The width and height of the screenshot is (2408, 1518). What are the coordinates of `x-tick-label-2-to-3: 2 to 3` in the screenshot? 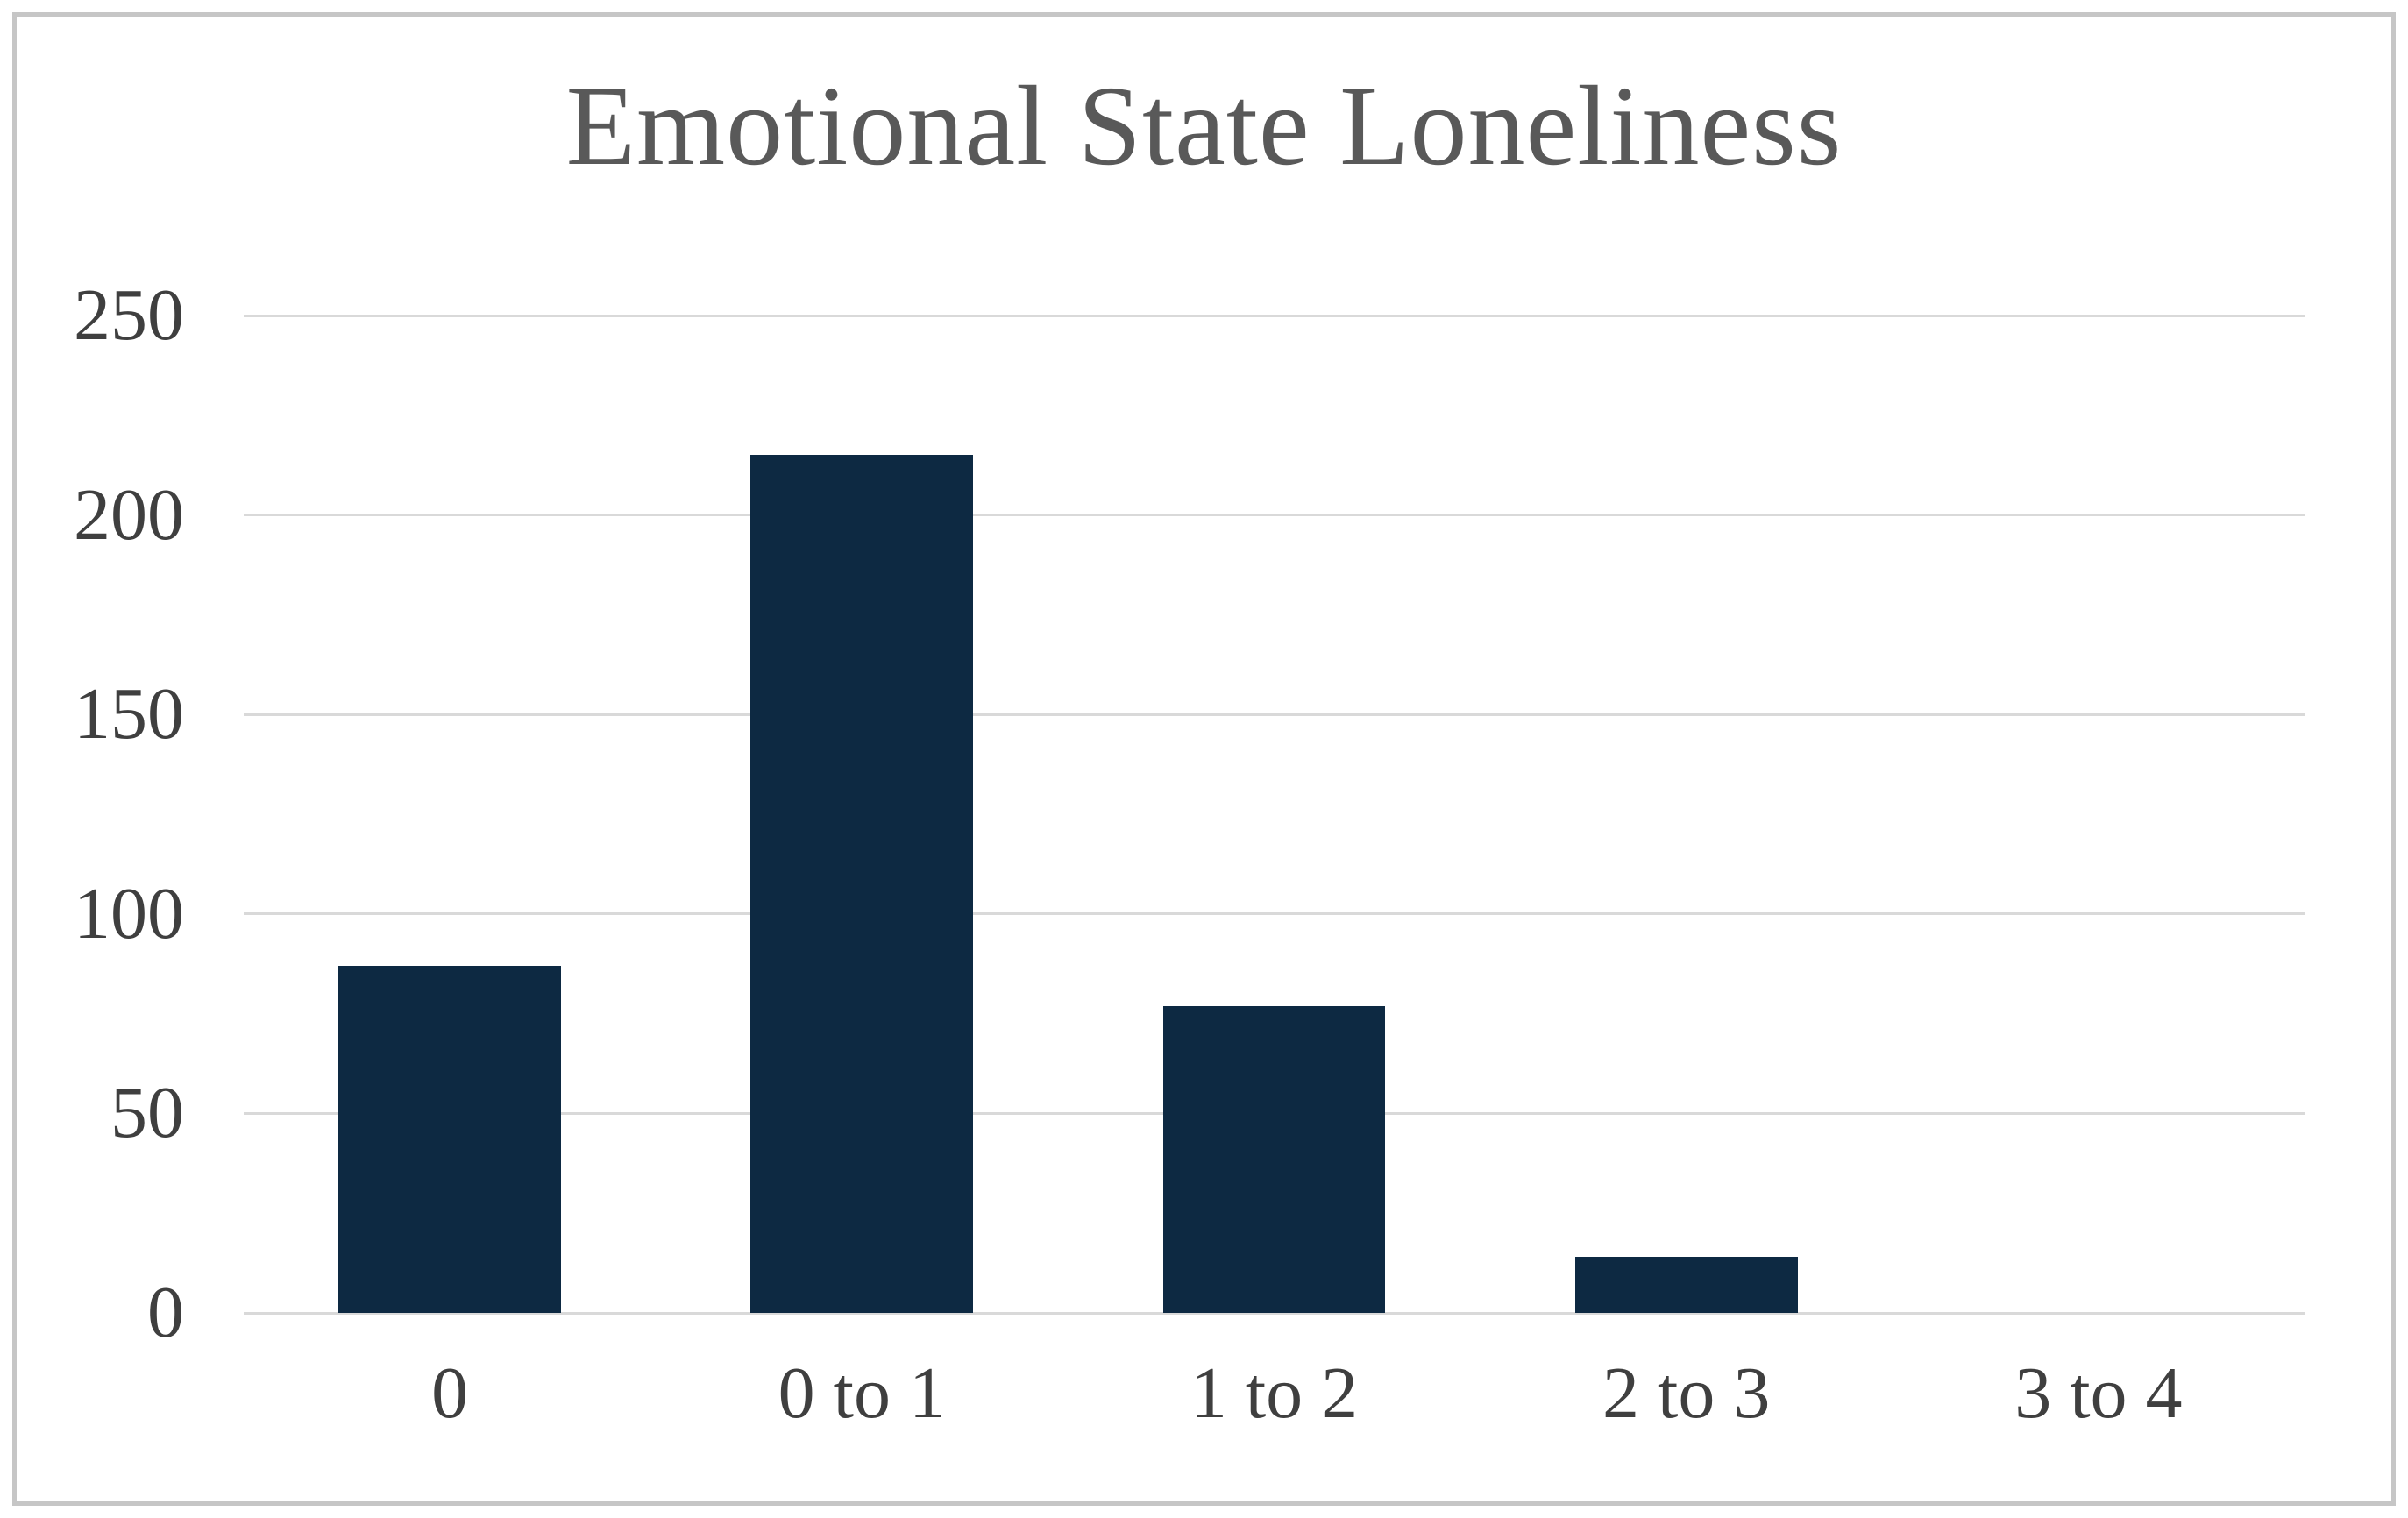 It's located at (1686, 1393).